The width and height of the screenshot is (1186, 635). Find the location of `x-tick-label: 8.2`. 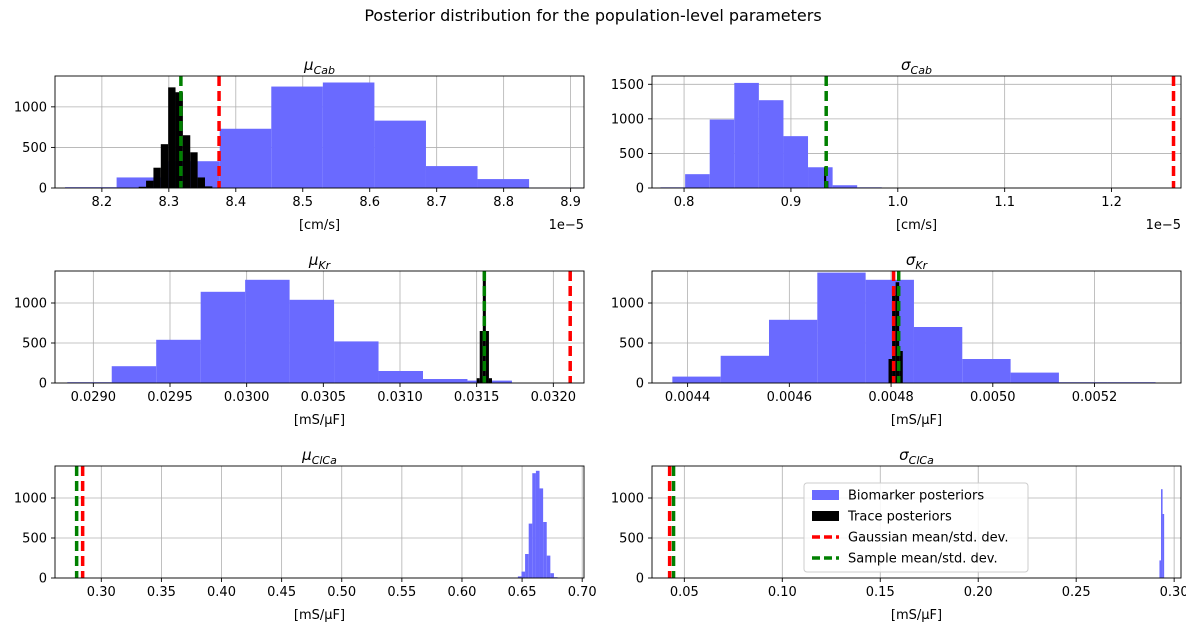

x-tick-label: 8.2 is located at coordinates (102, 202).